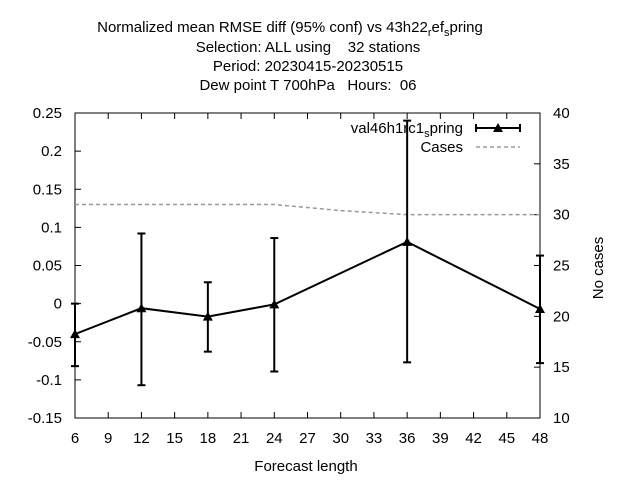 This screenshot has height=480, width=640. What do you see at coordinates (340, 438) in the screenshot?
I see `x-tick-label: 30` at bounding box center [340, 438].